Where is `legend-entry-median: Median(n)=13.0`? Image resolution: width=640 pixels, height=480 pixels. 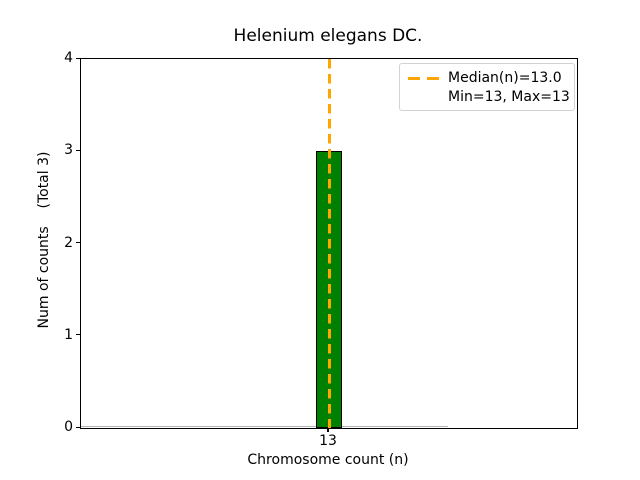 legend-entry-median: Median(n)=13.0 is located at coordinates (487, 78).